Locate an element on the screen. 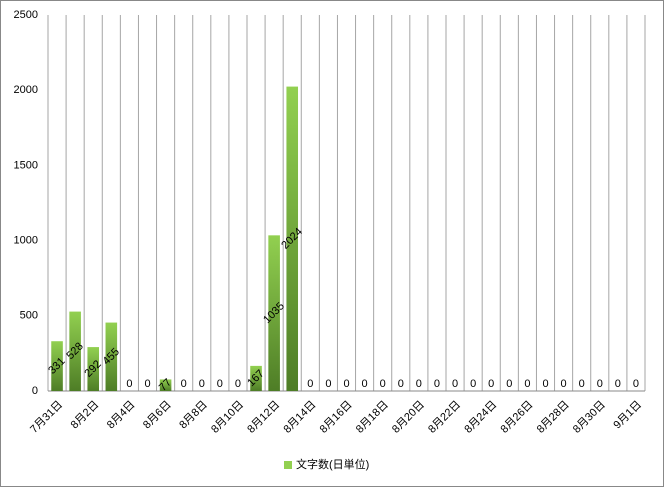 This screenshot has height=487, width=664. y-tick-label: 1500 is located at coordinates (26, 165).